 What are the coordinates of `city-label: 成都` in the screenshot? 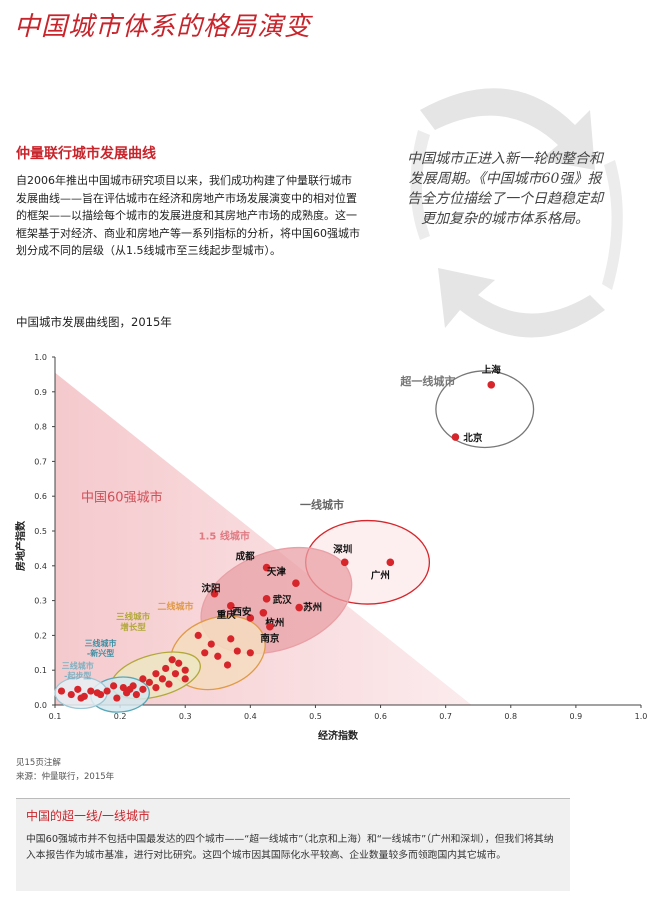 It's located at (246, 557).